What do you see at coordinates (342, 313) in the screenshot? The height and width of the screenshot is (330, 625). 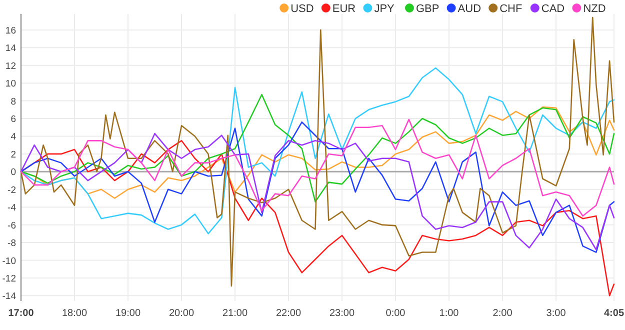 I see `x-tick-label: 23:00` at bounding box center [342, 313].